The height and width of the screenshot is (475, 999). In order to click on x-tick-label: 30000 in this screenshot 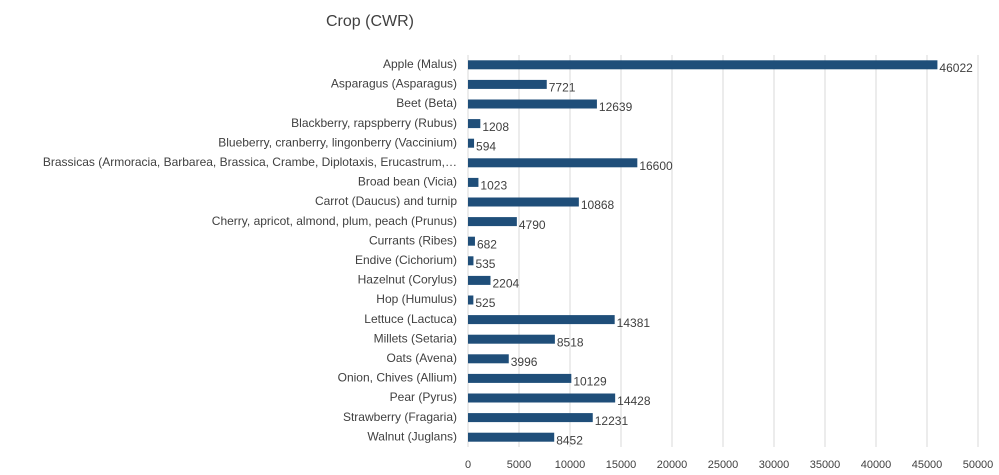, I will do `click(774, 465)`.